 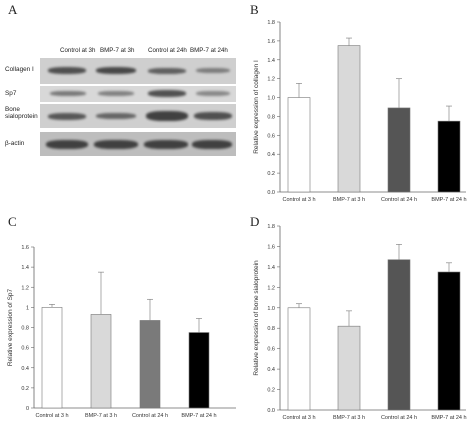 I want to click on blot-strip-bone-sialoprotein, so click(x=138, y=116).